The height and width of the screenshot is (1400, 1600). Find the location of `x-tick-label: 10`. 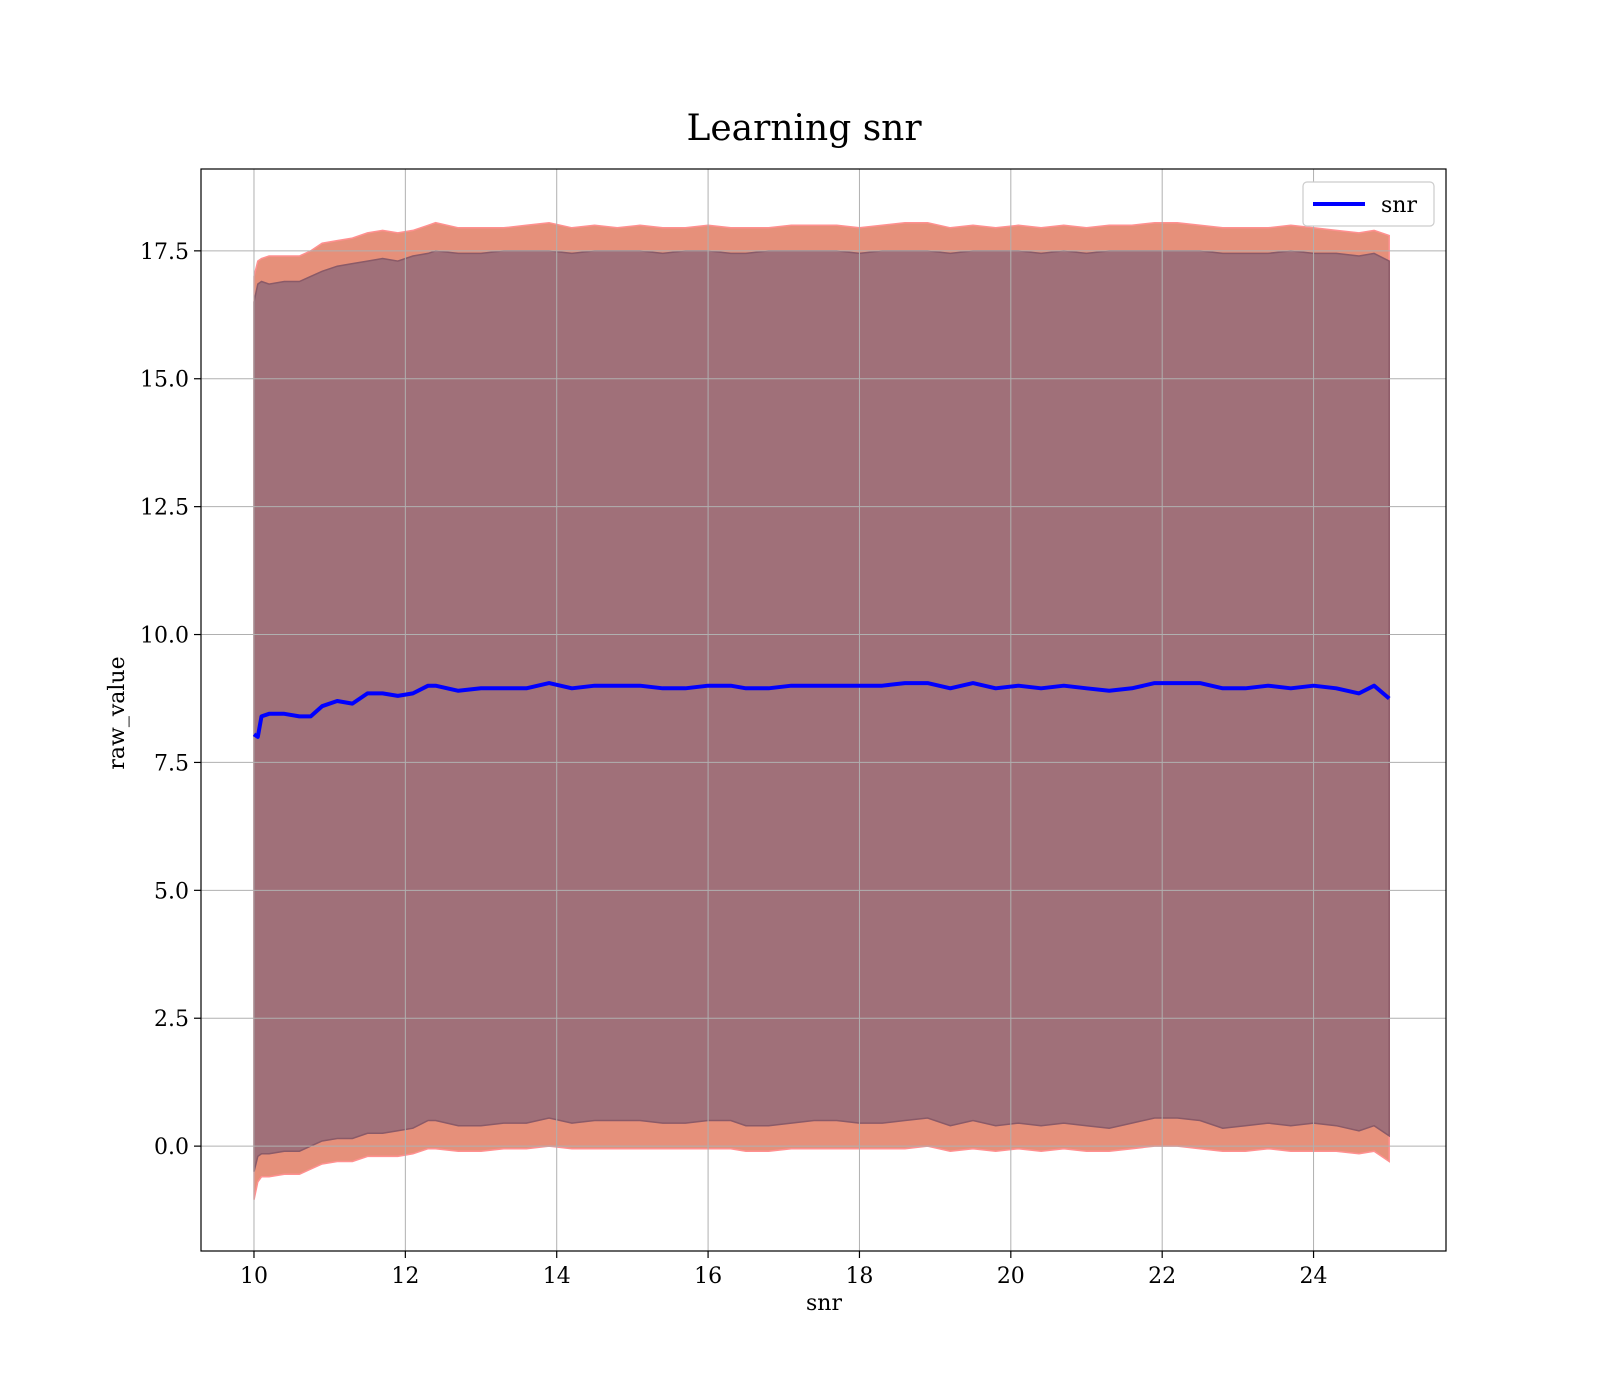

x-tick-label: 10 is located at coordinates (254, 1276).